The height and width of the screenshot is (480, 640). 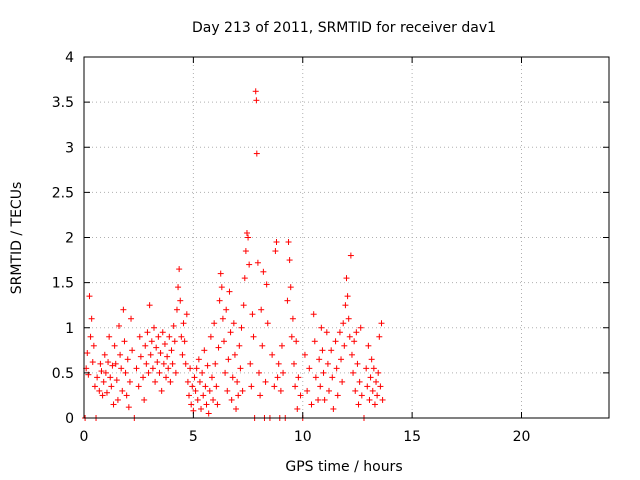 What do you see at coordinates (63, 193) in the screenshot?
I see `y-tick-label: 2.5` at bounding box center [63, 193].